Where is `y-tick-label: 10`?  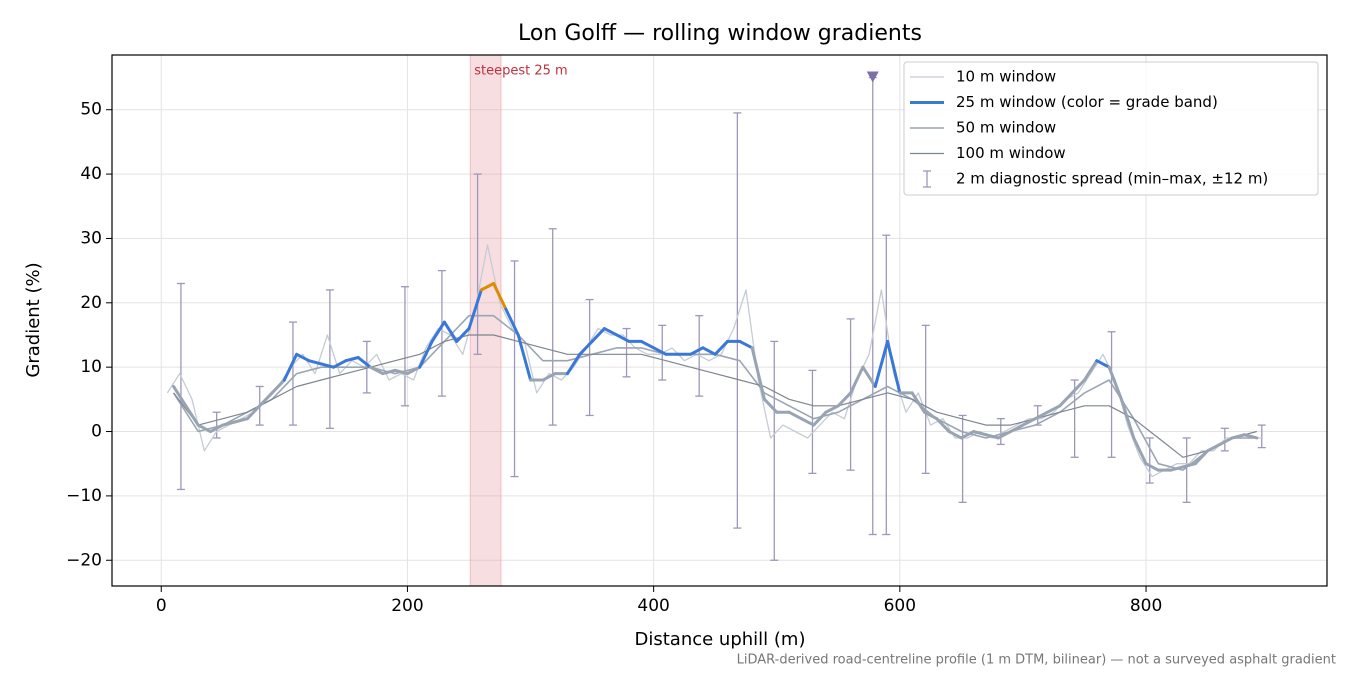 y-tick-label: 10 is located at coordinates (91, 367).